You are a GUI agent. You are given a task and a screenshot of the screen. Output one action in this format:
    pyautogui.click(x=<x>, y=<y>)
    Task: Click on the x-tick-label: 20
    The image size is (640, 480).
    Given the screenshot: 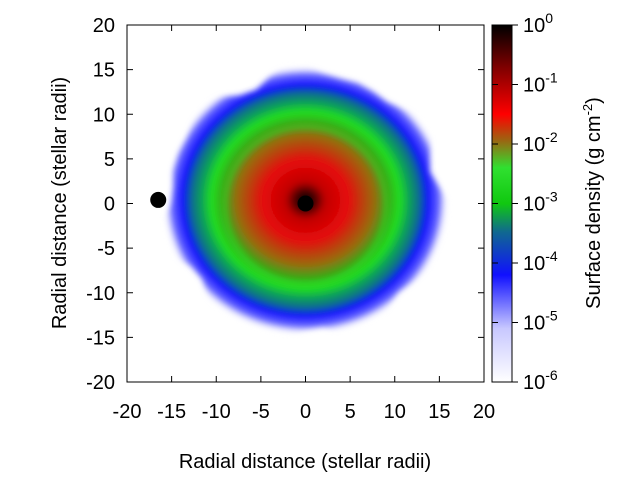 What is the action you would take?
    pyautogui.click(x=484, y=412)
    